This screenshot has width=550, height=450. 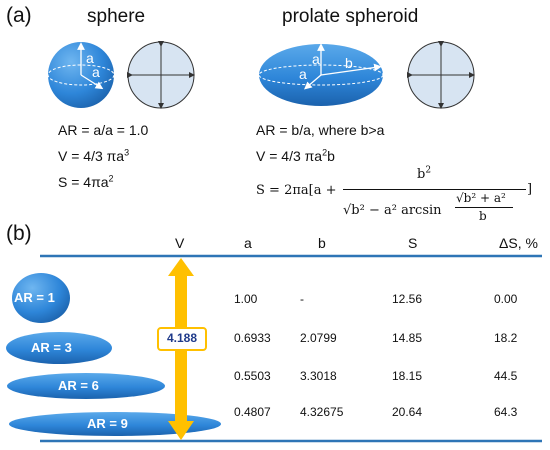 What do you see at coordinates (252, 338) in the screenshot?
I see `cell-a: 0.6933` at bounding box center [252, 338].